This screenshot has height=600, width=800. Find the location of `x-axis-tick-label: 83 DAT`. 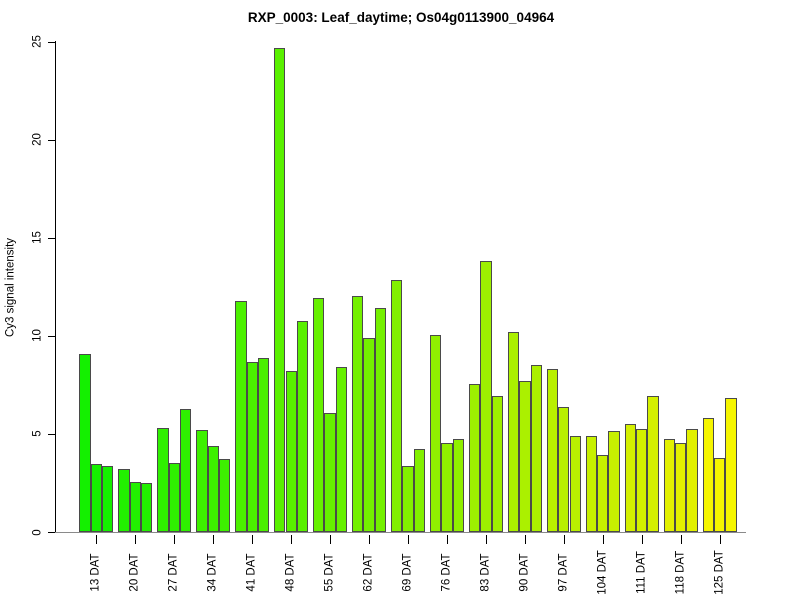

x-axis-tick-label: 83 DAT is located at coordinates (485, 572).